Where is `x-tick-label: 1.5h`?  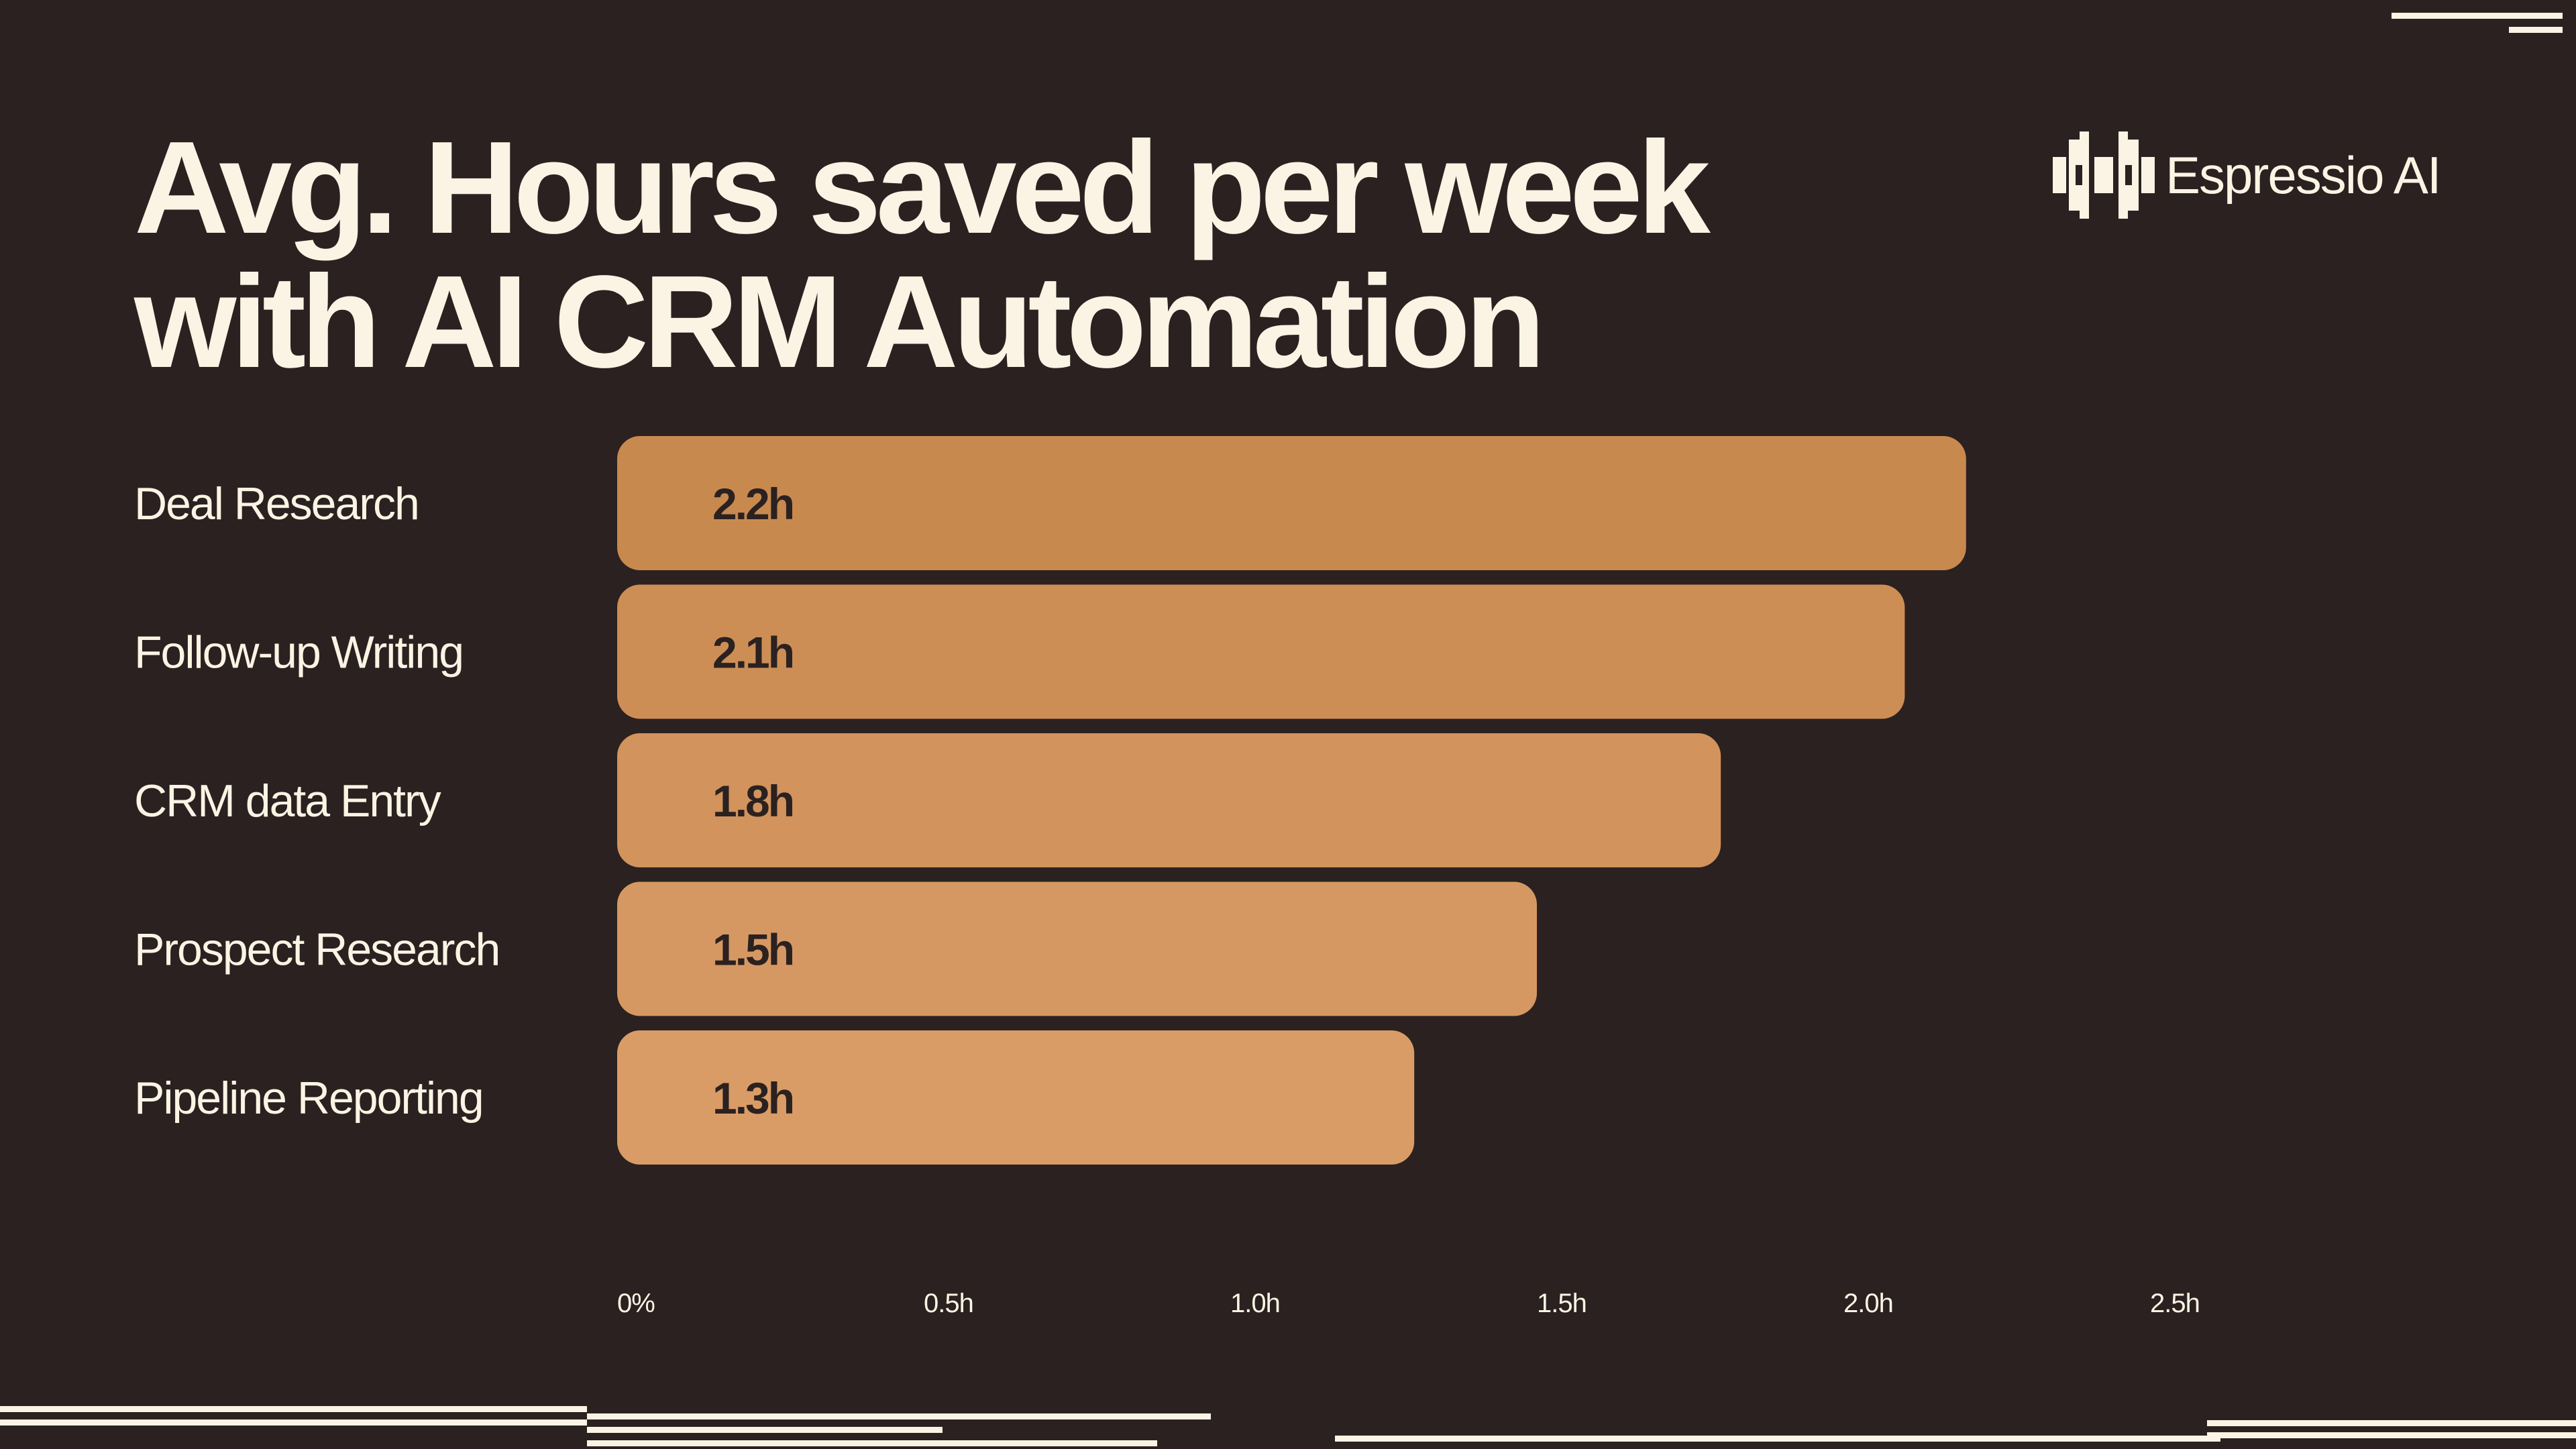 x-tick-label: 1.5h is located at coordinates (1562, 1303).